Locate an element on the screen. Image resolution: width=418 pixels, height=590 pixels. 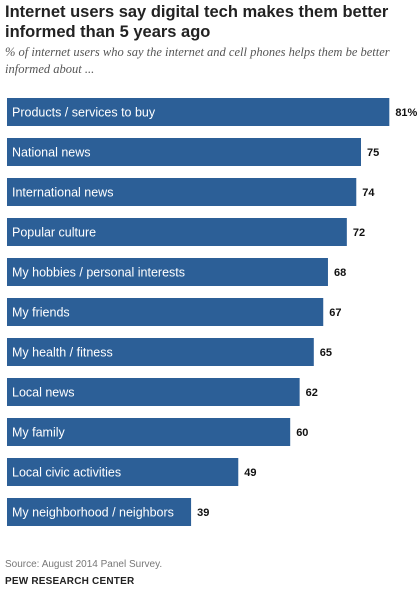
bar-category-label: Popular culture is located at coordinates (54, 233).